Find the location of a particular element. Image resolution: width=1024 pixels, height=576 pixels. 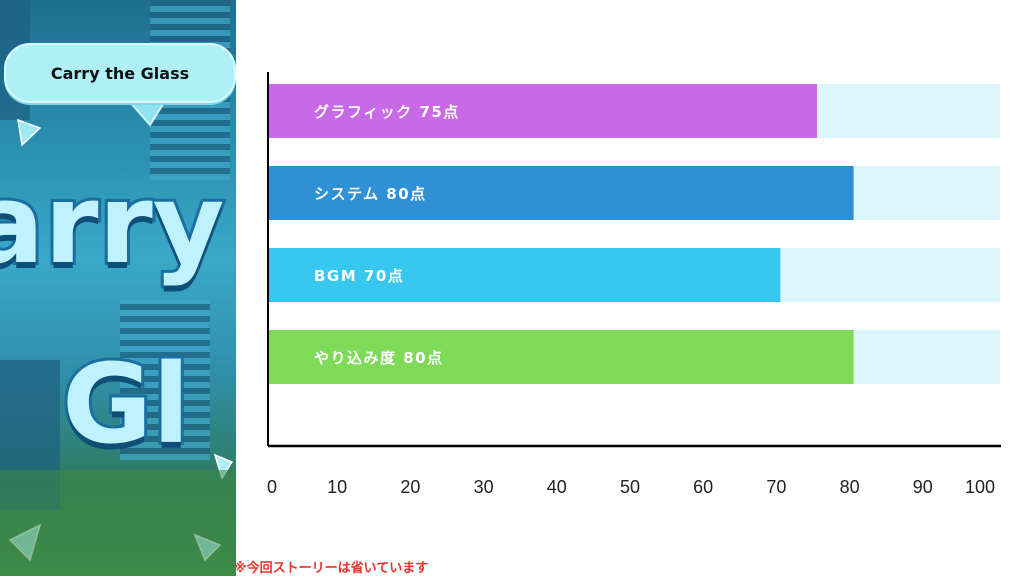

bar-label: BGM 70点 is located at coordinates (359, 276).